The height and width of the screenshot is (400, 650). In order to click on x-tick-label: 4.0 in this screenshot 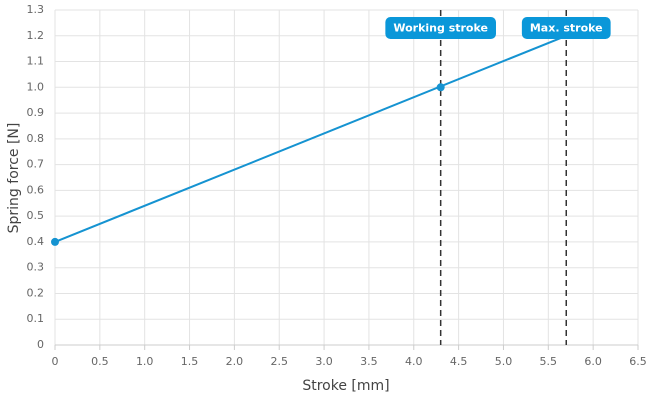, I will do `click(414, 361)`.